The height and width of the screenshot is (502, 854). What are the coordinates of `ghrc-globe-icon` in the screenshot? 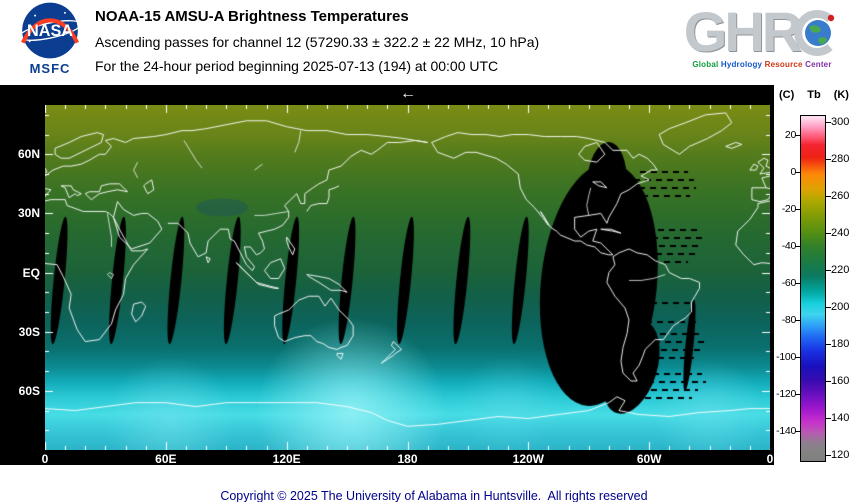 It's located at (814, 33).